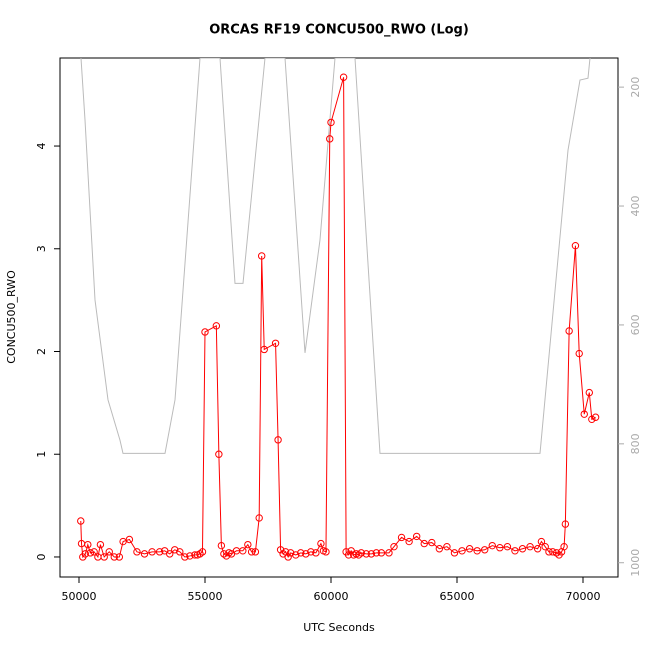 Image resolution: width=650 pixels, height=650 pixels. Describe the element at coordinates (339, 30) in the screenshot. I see `chart-title: ORCAS RF19 CONCU500_RWO (Log)` at that location.